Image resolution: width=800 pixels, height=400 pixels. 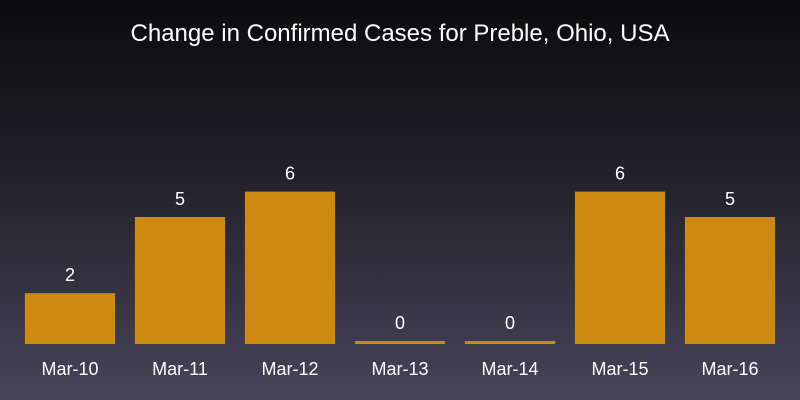 I want to click on category-label-mar-12: Mar-12, so click(x=289, y=369).